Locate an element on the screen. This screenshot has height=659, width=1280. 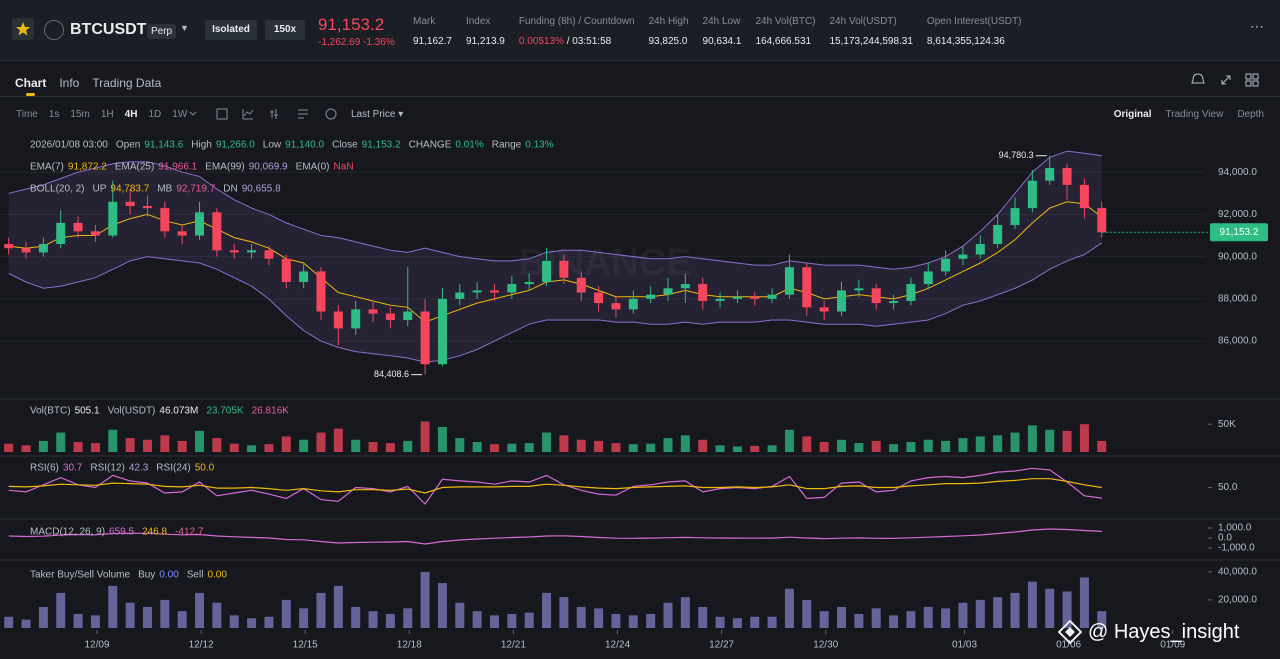
x-tick-label: 12/18 is located at coordinates (409, 645).